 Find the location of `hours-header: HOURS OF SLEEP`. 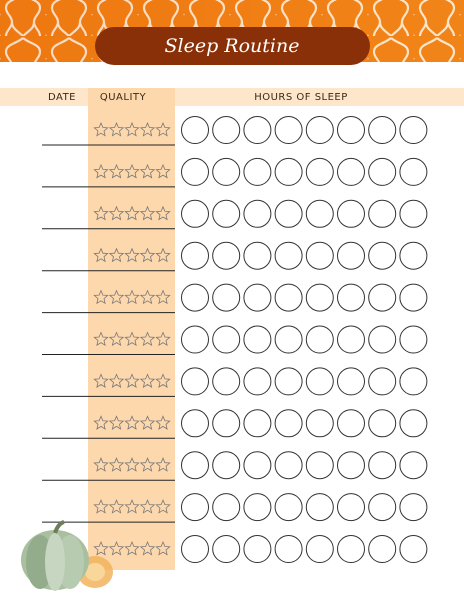

hours-header: HOURS OF SLEEP is located at coordinates (301, 97).